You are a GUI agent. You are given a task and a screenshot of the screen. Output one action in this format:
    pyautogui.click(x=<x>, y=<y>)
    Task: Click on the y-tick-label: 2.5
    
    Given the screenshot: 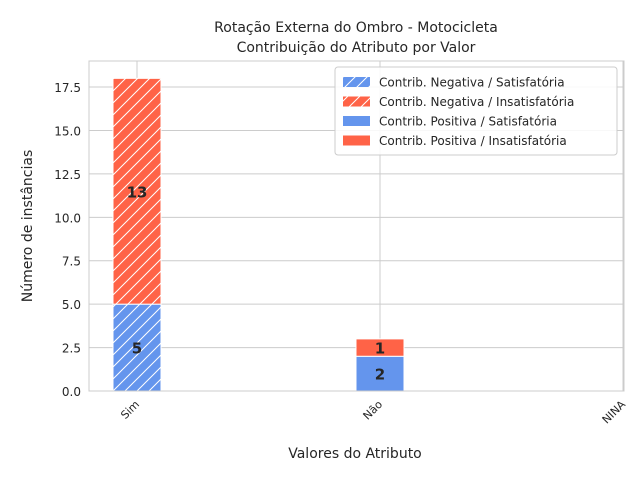 What is the action you would take?
    pyautogui.click(x=71, y=349)
    